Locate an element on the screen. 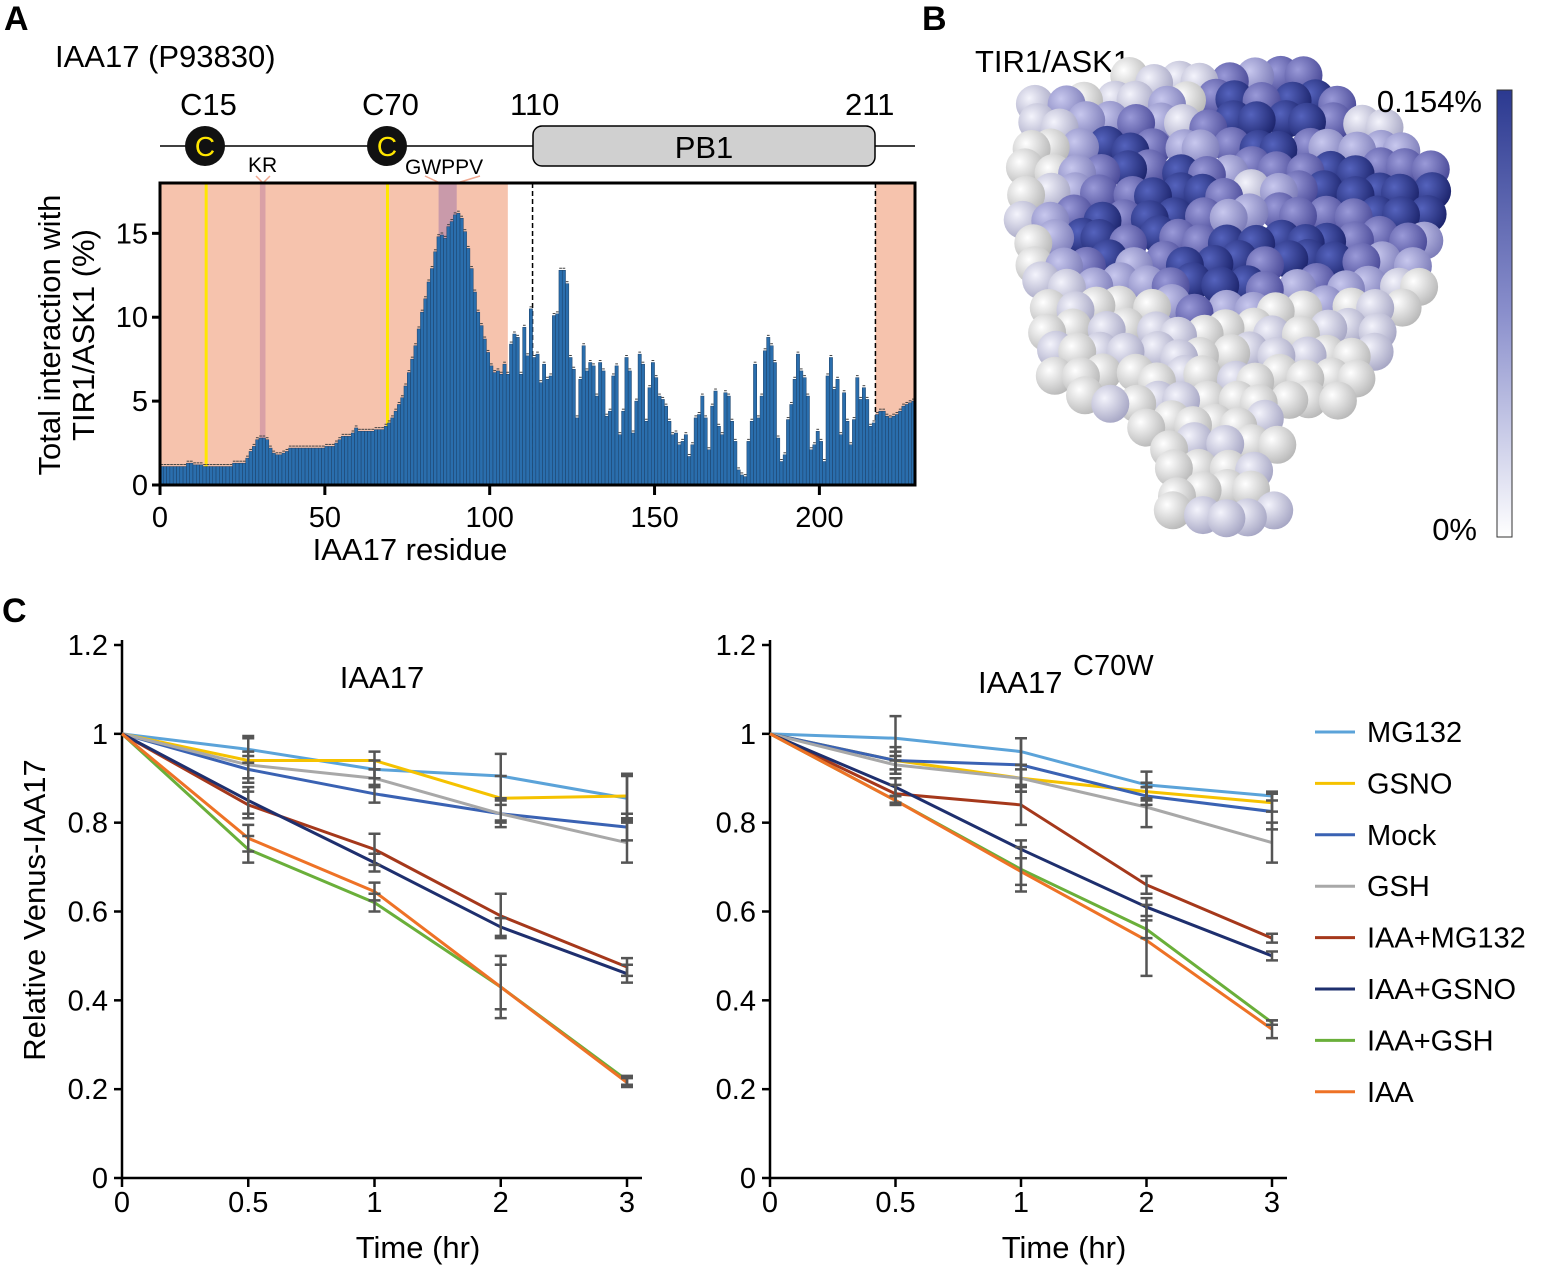  colorbar is located at coordinates (1504, 313).